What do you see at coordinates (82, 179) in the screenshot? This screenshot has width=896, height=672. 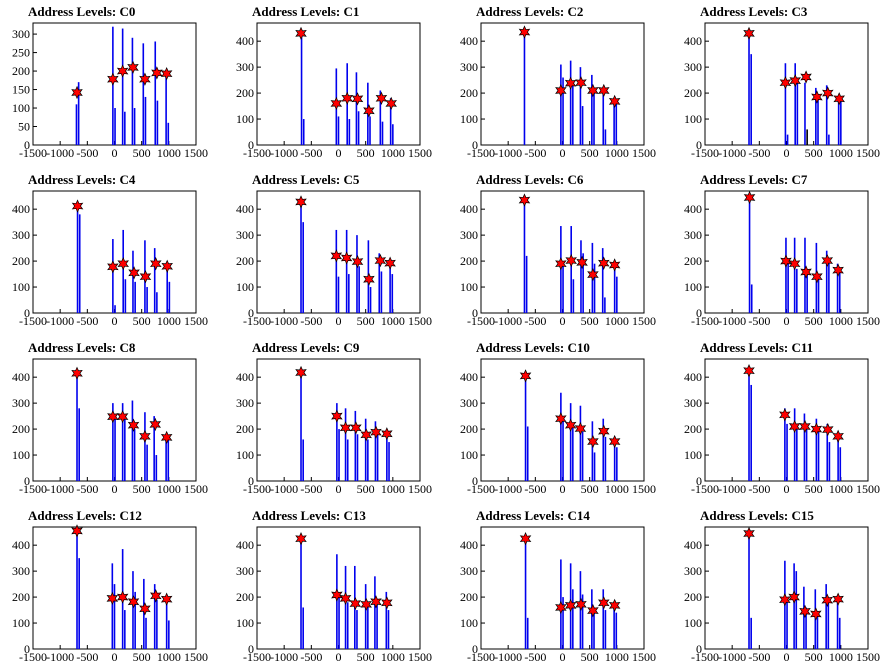 I see `chart-title: Address Levels: C4` at bounding box center [82, 179].